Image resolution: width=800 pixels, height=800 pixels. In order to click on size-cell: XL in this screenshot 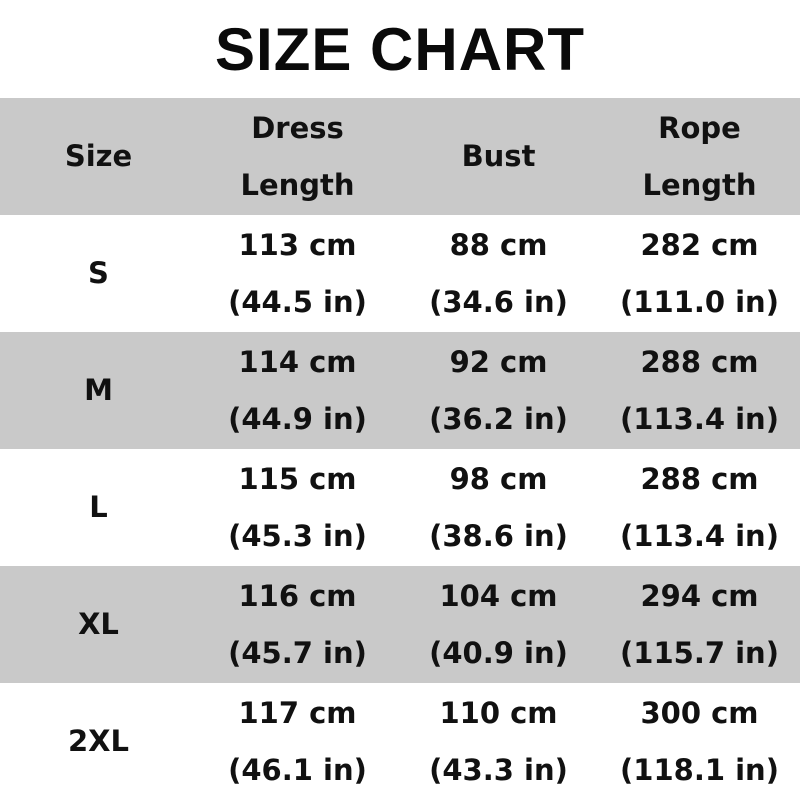, I will do `click(98, 624)`.